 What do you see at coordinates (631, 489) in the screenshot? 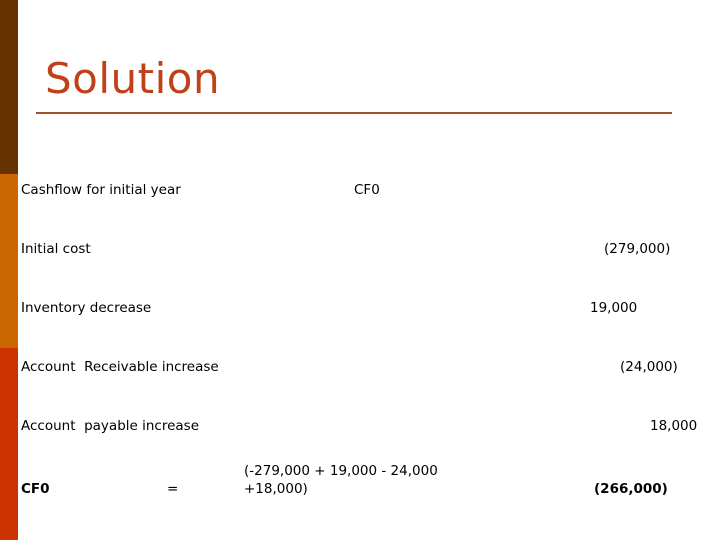
I see `total-value: (266,000)` at bounding box center [631, 489].